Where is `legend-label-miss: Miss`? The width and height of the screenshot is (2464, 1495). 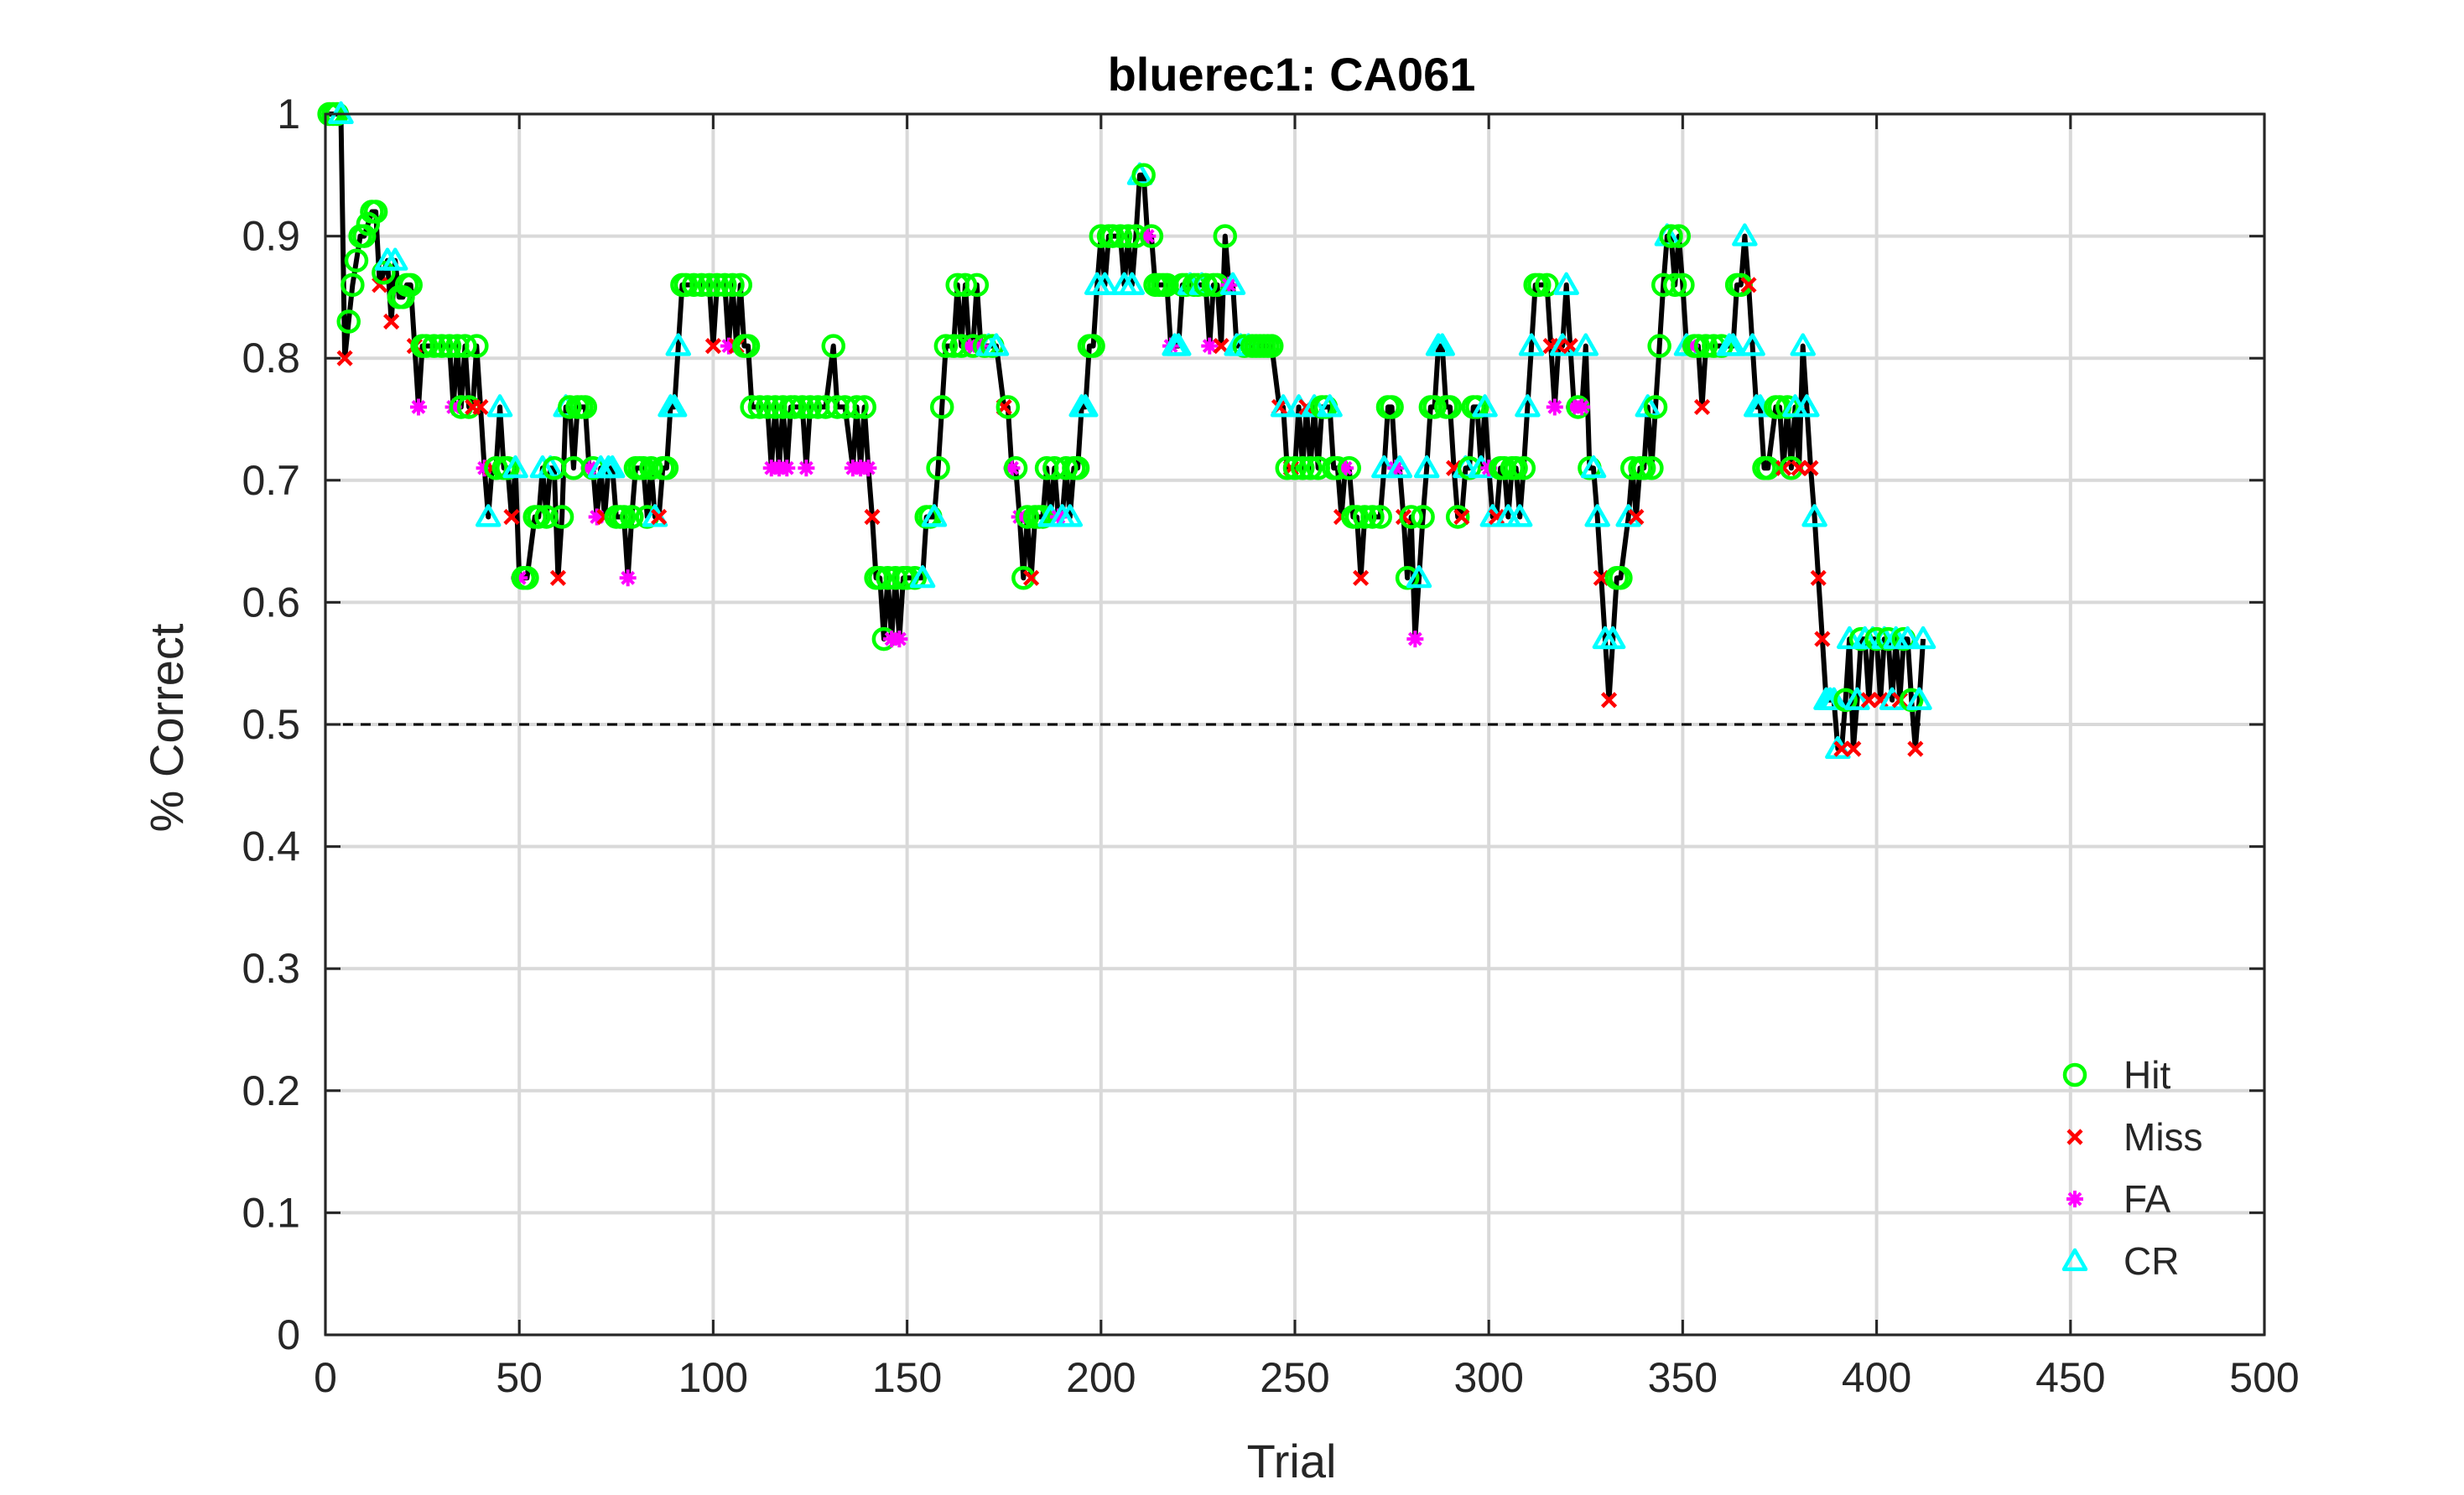
legend-label-miss: Miss is located at coordinates (2163, 1137).